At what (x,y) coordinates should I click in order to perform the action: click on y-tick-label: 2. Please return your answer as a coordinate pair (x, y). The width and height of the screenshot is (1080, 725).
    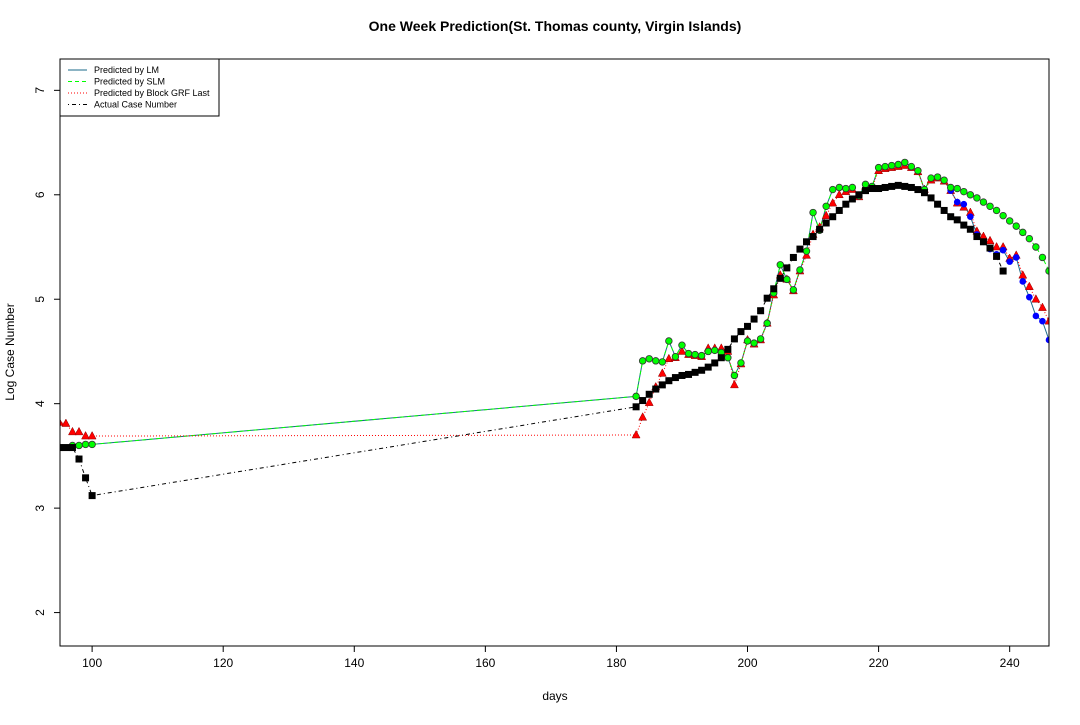
    Looking at the image, I should click on (40, 612).